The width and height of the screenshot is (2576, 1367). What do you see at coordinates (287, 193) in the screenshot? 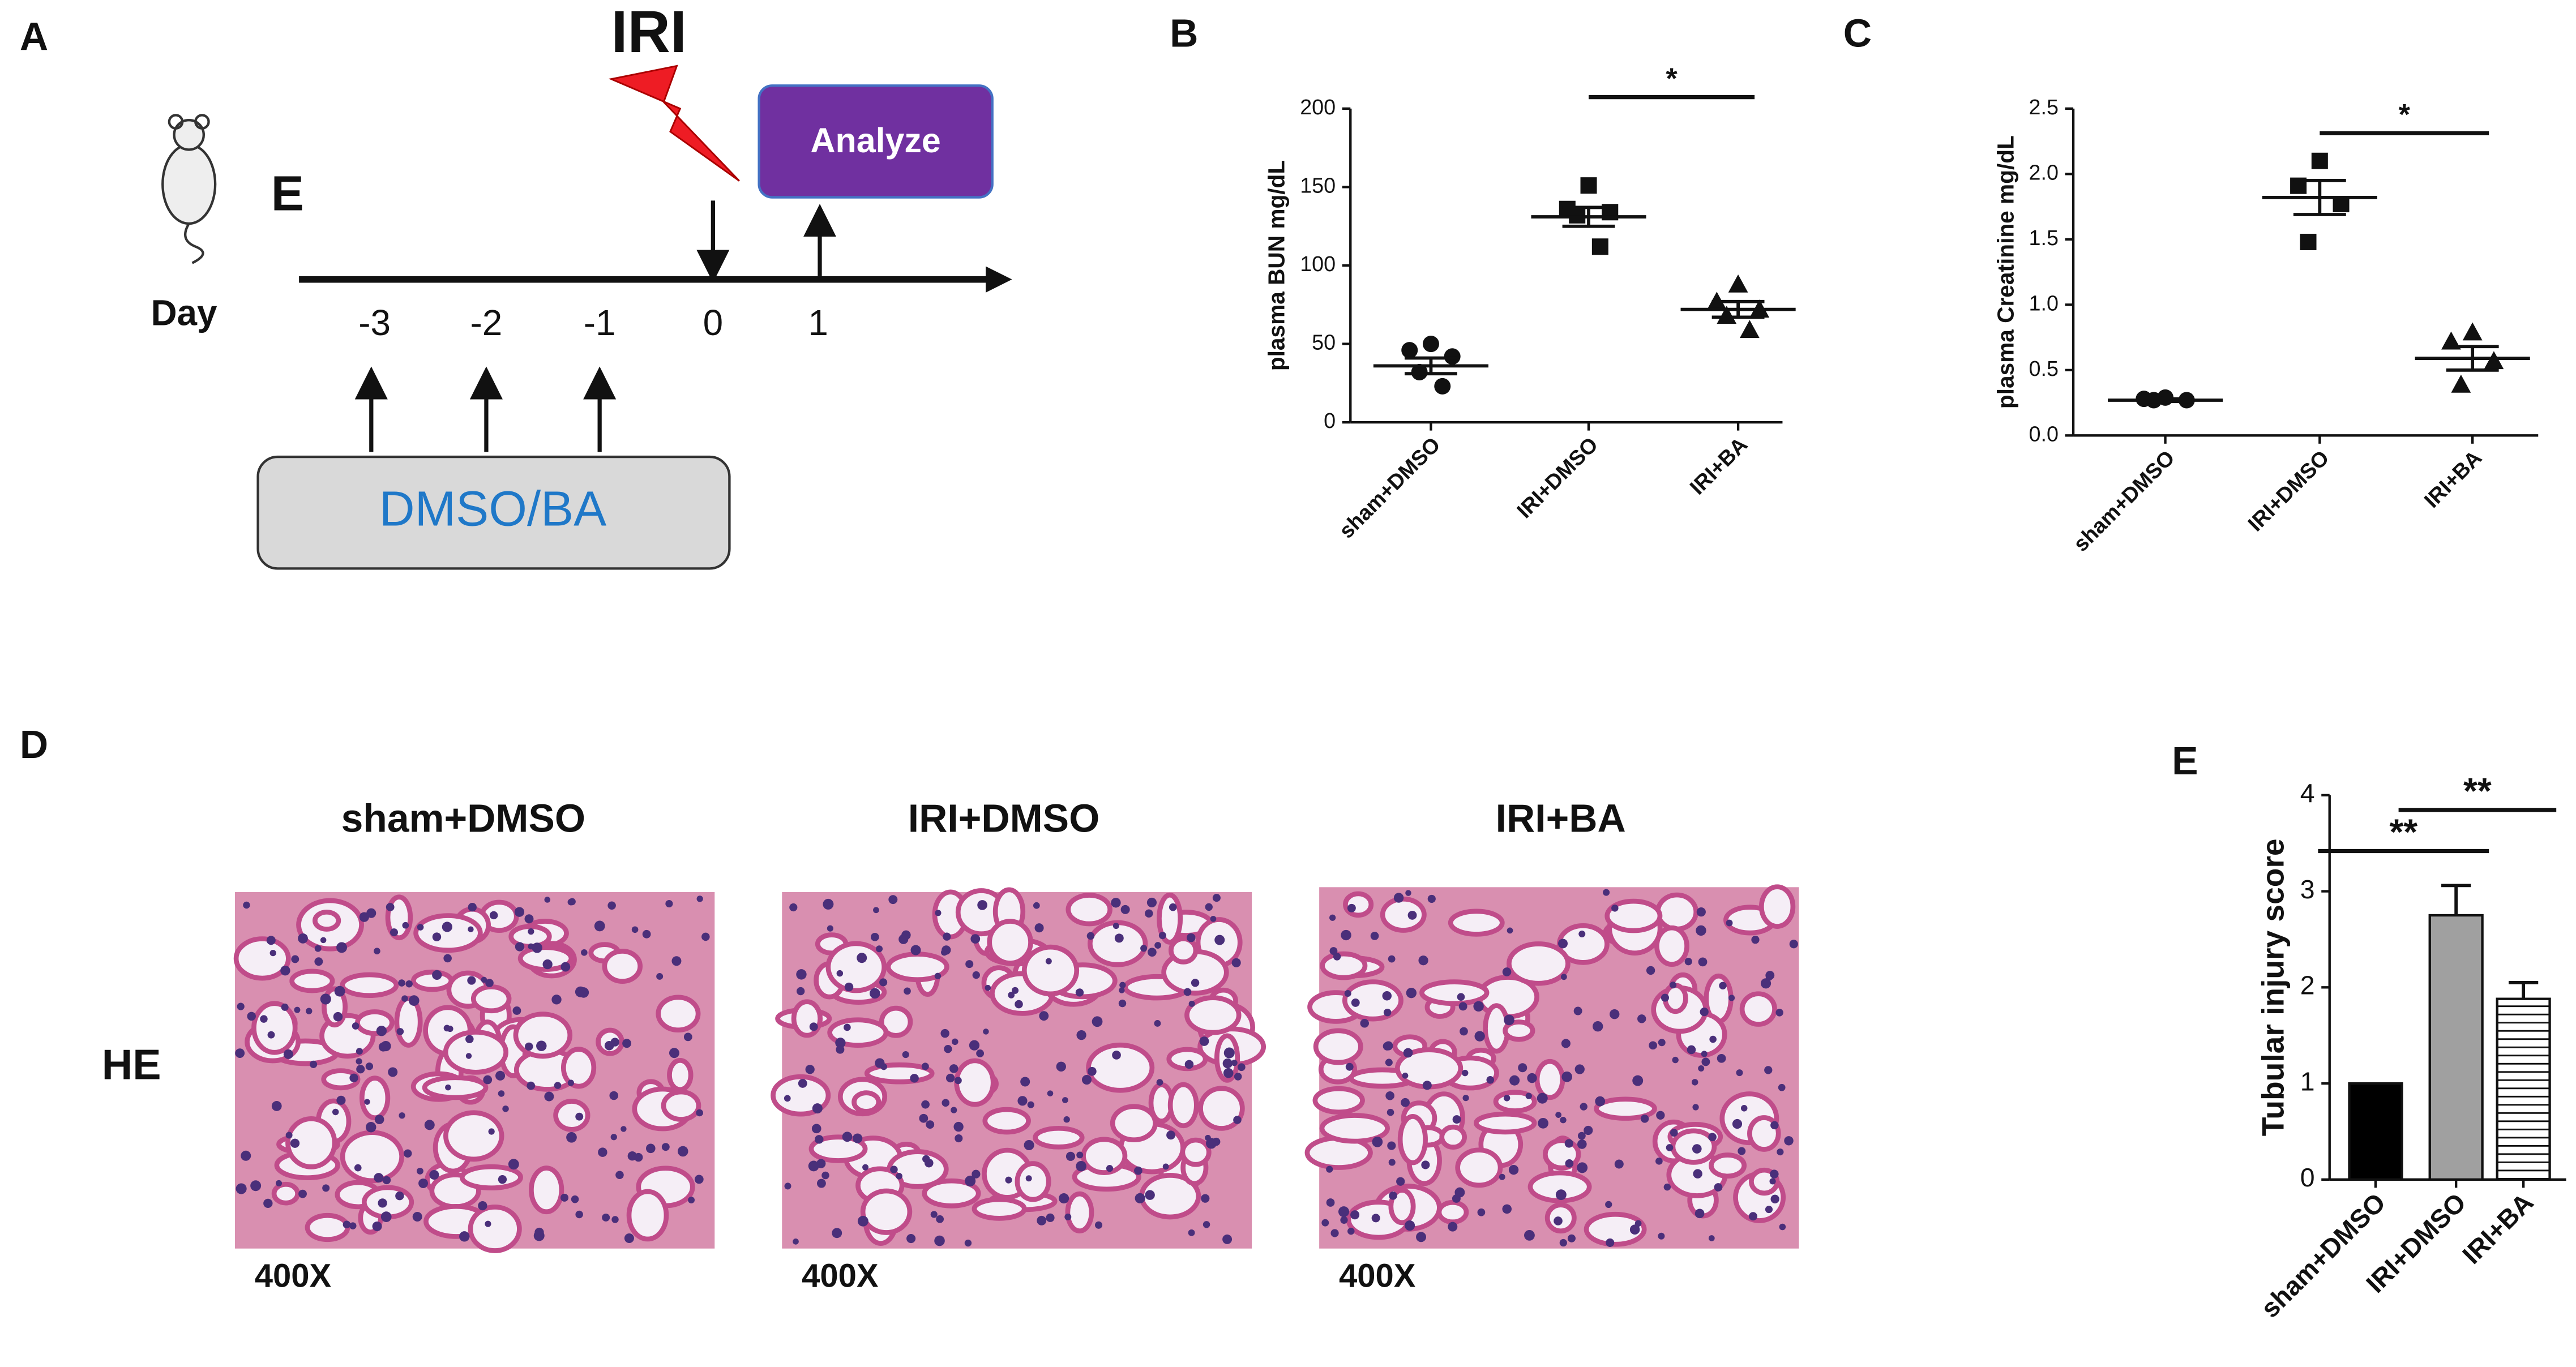
I see `animal-label: E` at bounding box center [287, 193].